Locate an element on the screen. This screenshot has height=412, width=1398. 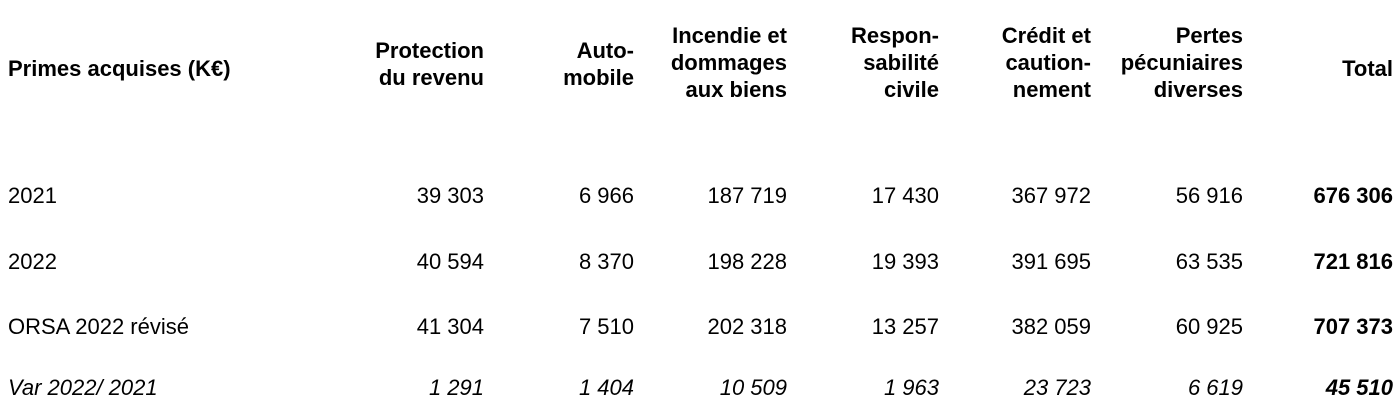
column-header-pertes-pecuniaires: Pertes pécuniaires diverses is located at coordinates (1181, 62).